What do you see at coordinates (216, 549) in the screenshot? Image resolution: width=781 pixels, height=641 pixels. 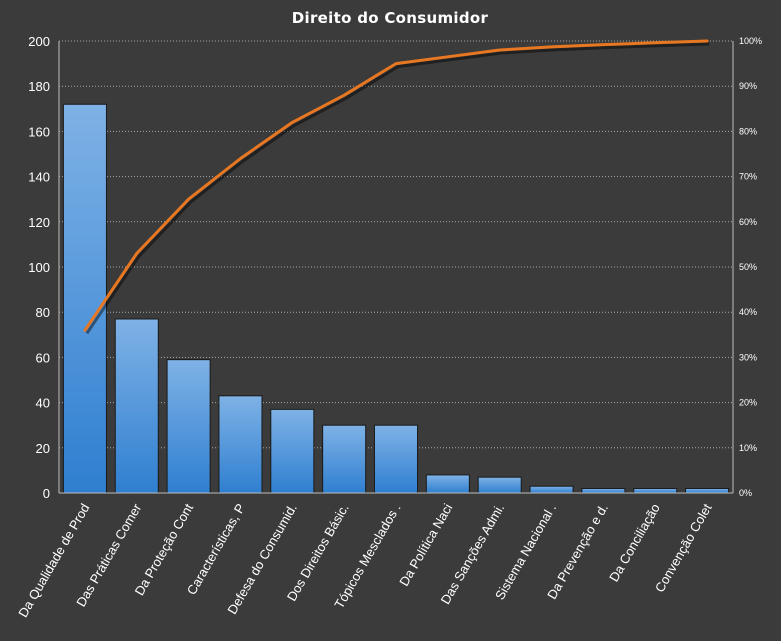 I see `x-tick-label: Características, P` at bounding box center [216, 549].